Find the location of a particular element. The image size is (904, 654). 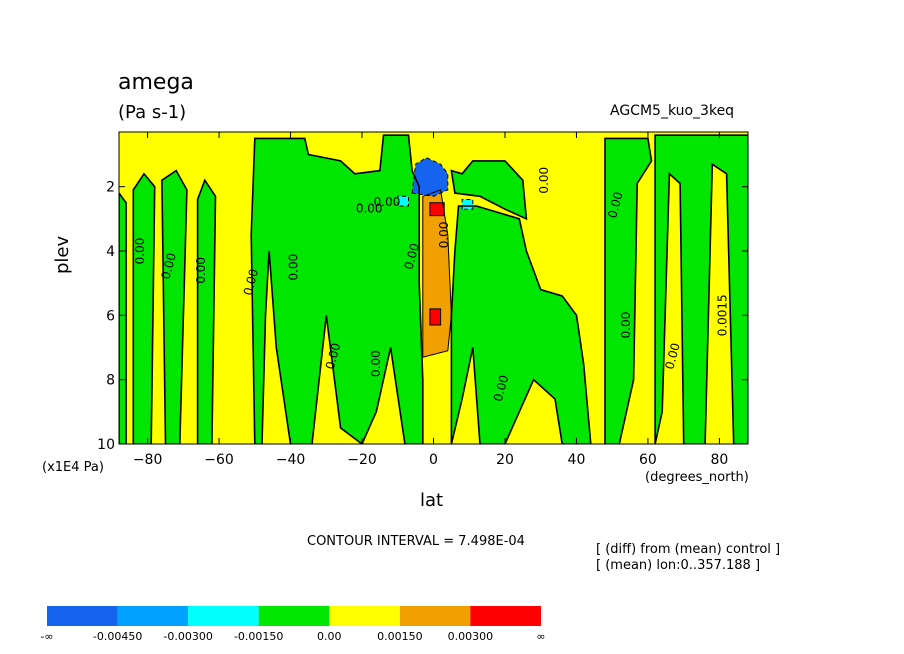

colorbar-label-4: 0.00 is located at coordinates (329, 636).